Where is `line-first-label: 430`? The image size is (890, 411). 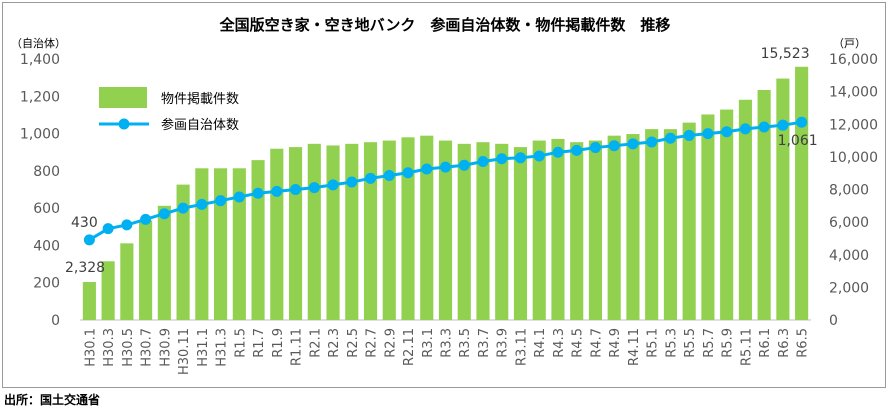 line-first-label: 430 is located at coordinates (84, 223).